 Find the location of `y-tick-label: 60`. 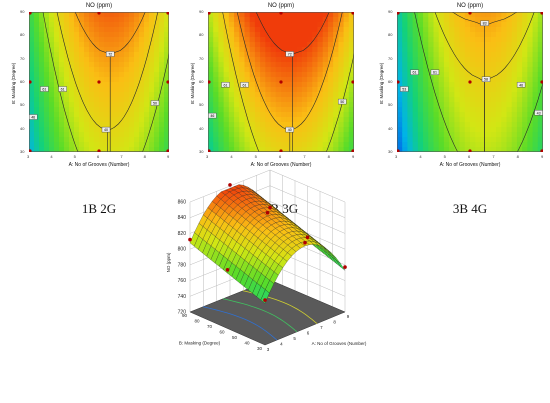

y-tick-label: 60 is located at coordinates (22, 81).